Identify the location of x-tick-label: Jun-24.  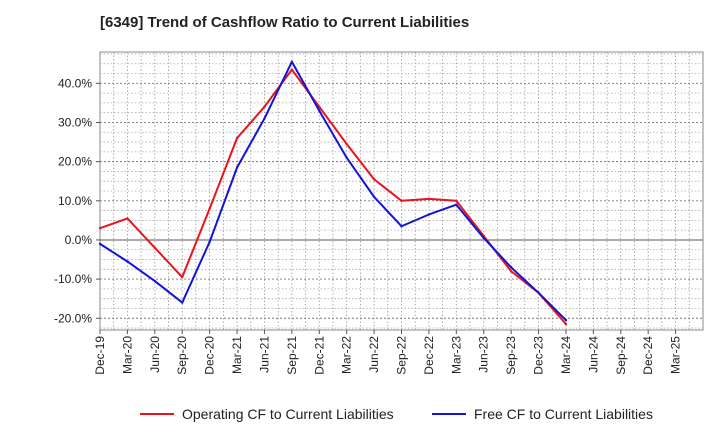
(593, 354).